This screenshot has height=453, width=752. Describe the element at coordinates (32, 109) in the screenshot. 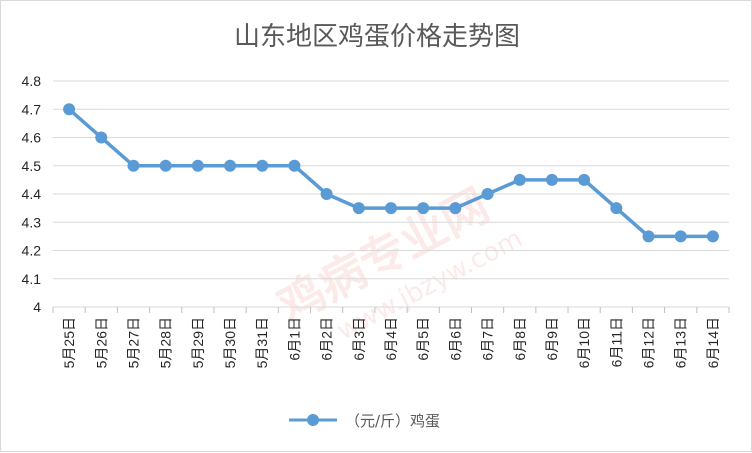

I see `y-tick-label: 4.7` at that location.